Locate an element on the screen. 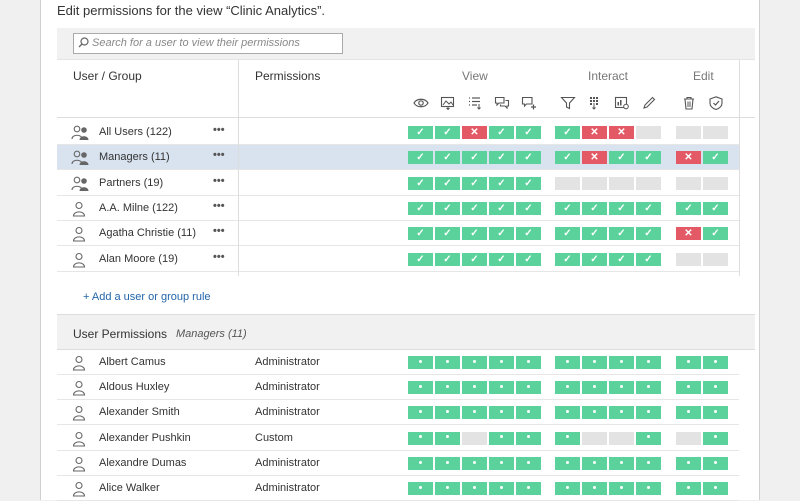  data-download-icon is located at coordinates (594, 103).